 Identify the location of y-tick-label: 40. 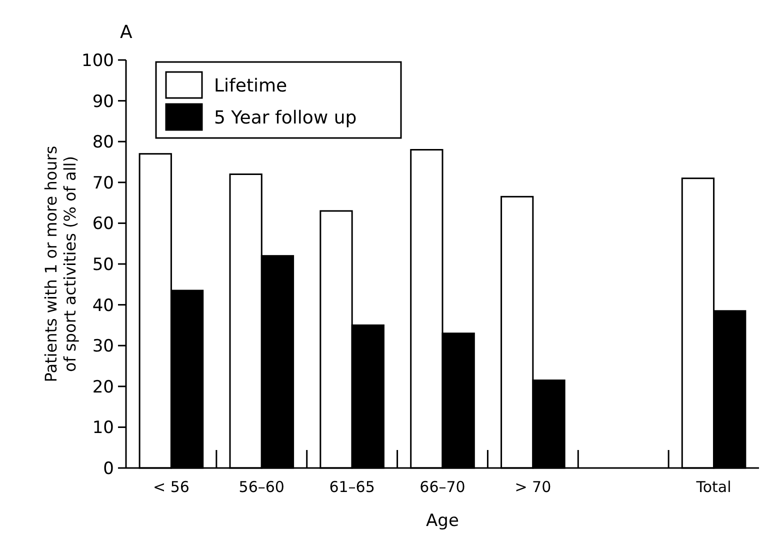
(103, 306).